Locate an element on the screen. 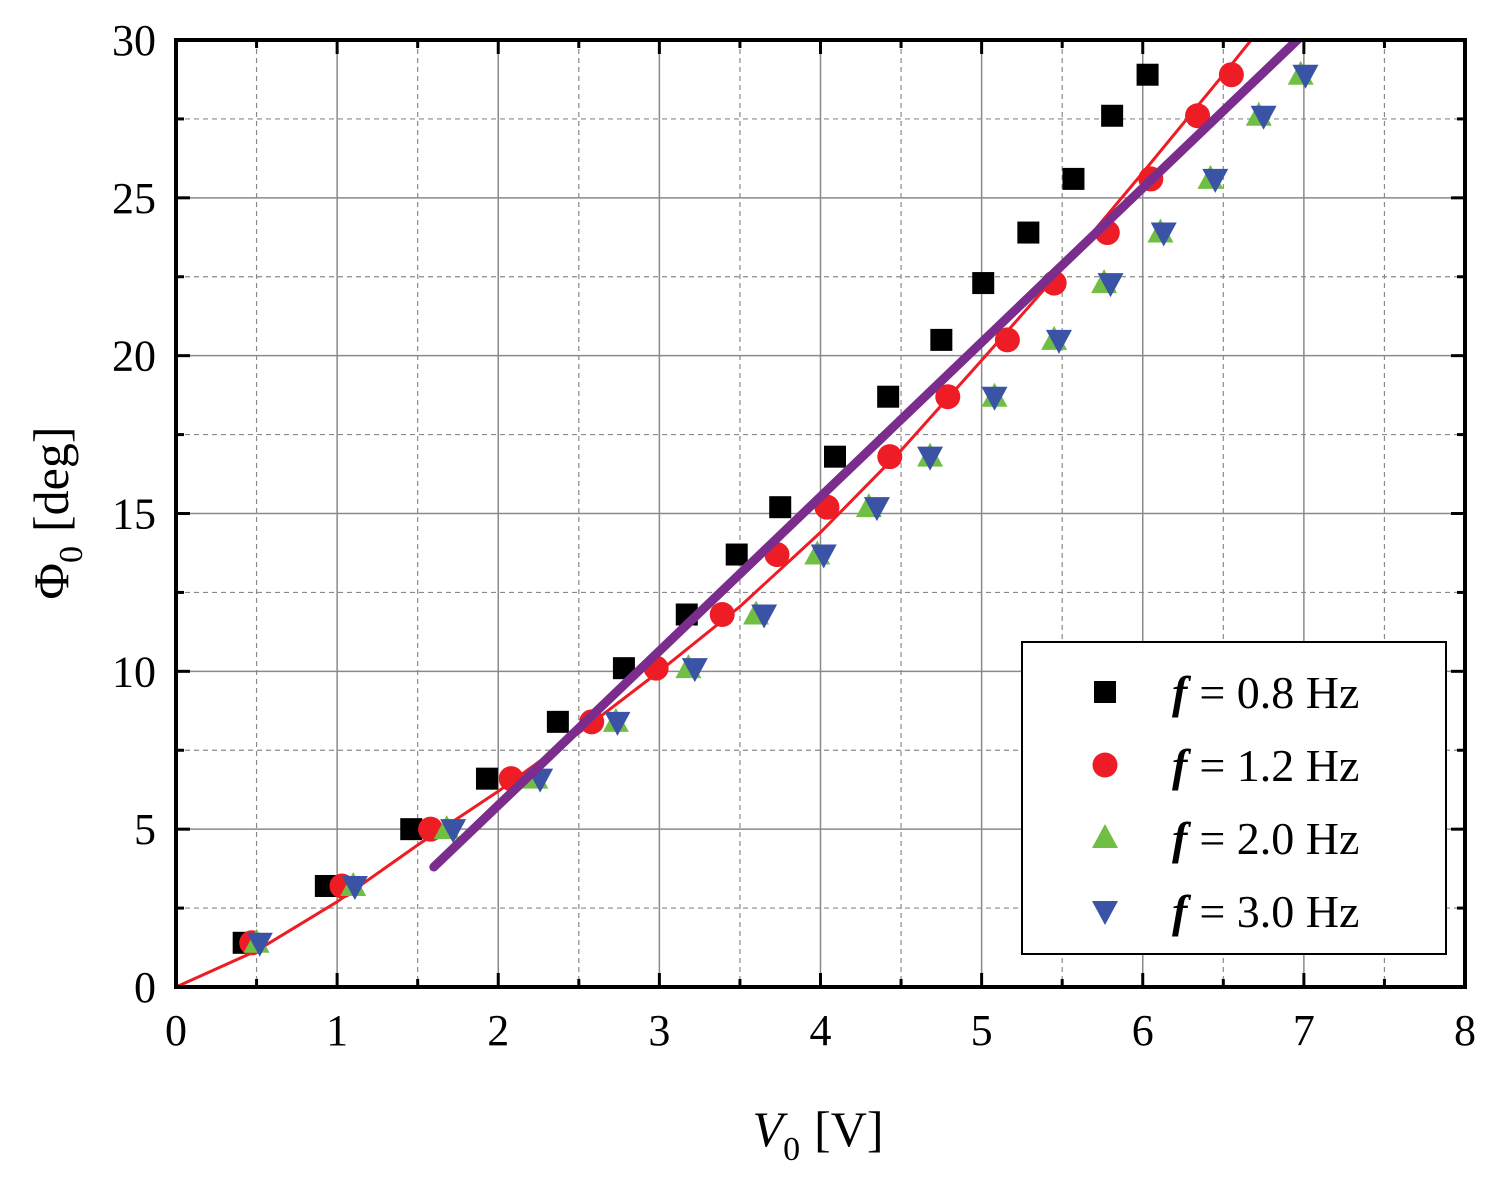 Image resolution: width=1508 pixels, height=1179 pixels. y-axis-title: Φ0[deg] is located at coordinates (56, 512).